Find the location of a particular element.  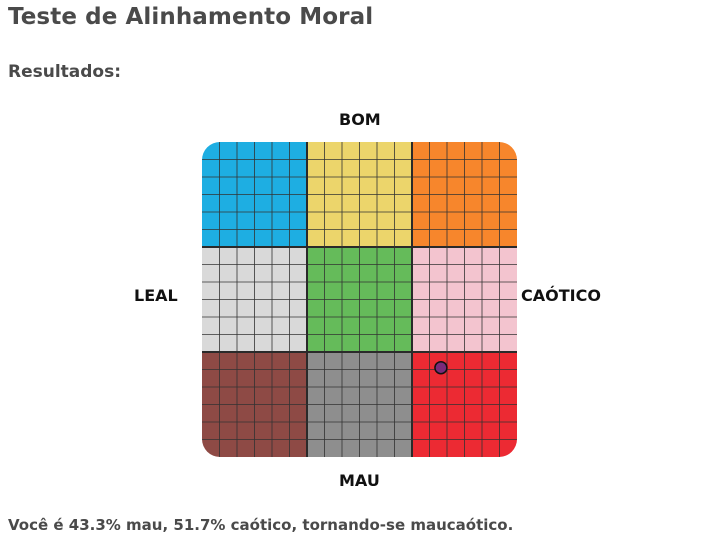

page-title: Teste de Alinhamento Moral is located at coordinates (191, 17).